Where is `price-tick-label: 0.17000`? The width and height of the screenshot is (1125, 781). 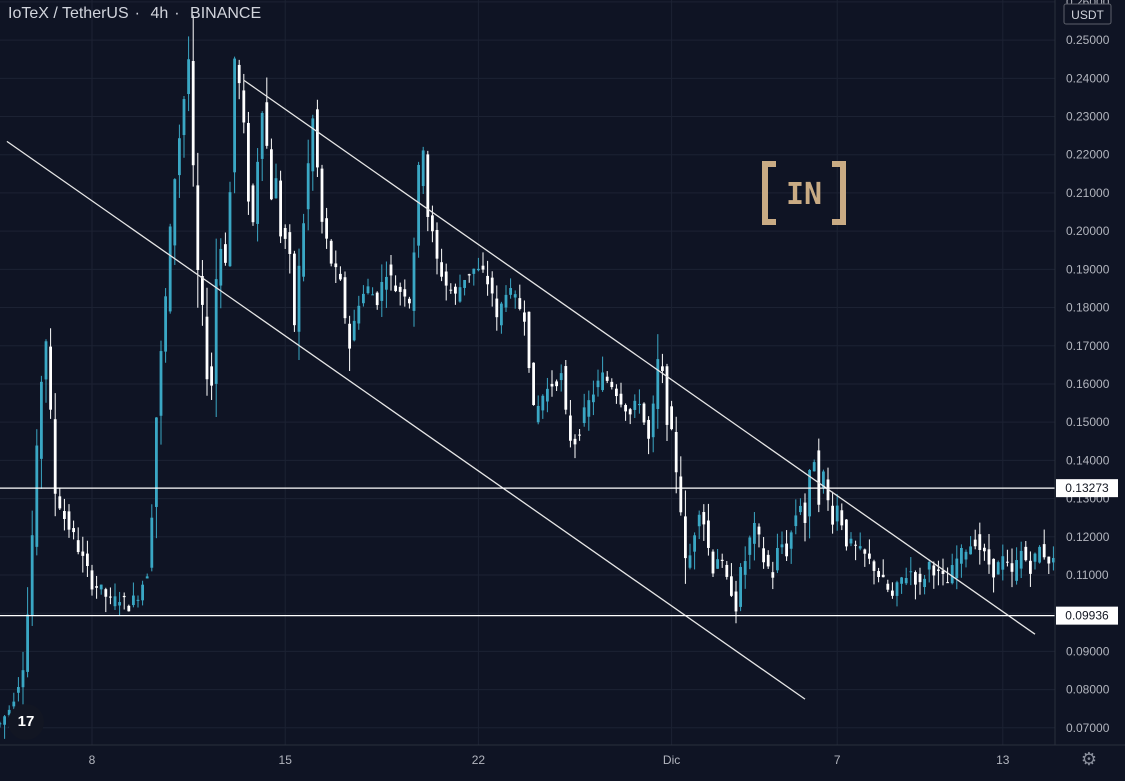 price-tick-label: 0.17000 is located at coordinates (1088, 346).